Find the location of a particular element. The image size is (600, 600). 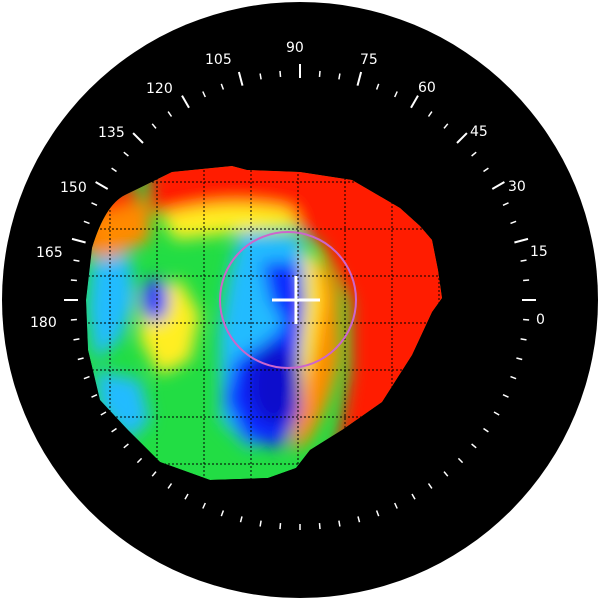

zone-dark-blue-core is located at coordinates (275, 385).